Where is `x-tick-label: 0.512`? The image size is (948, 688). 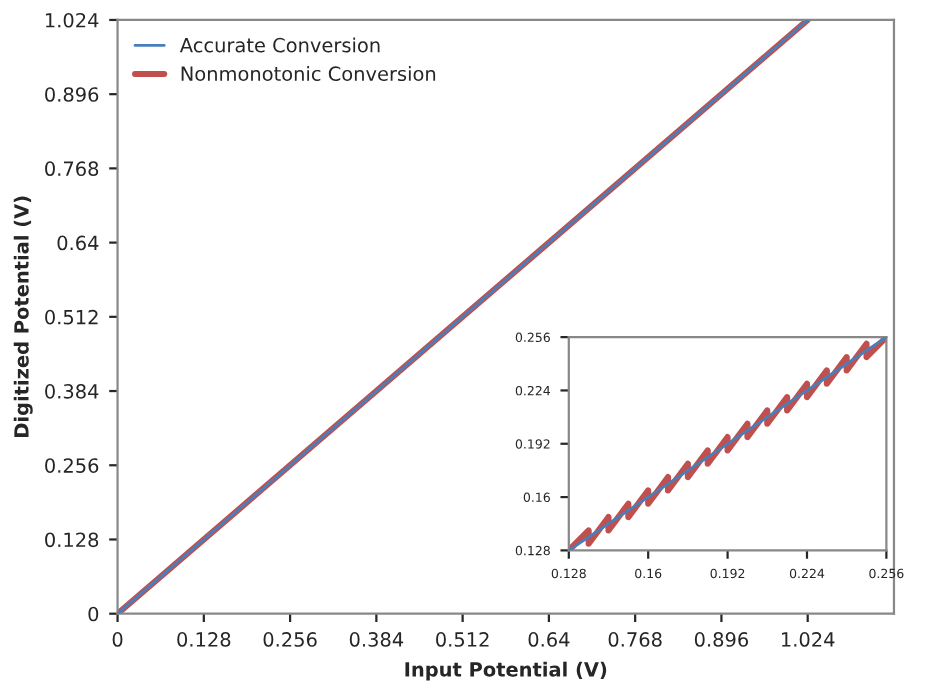
x-tick-label: 0.512 is located at coordinates (462, 639).